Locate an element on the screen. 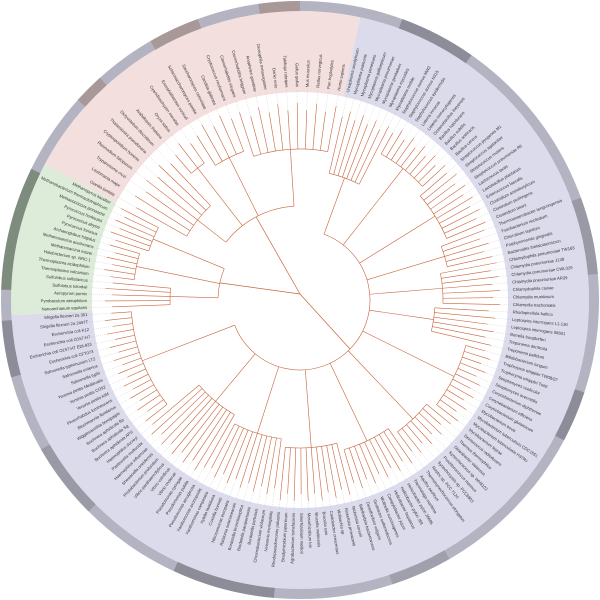 This screenshot has height=600, width=600. leaf-label: Shigella flexneri 2a 301 is located at coordinates (66, 316).